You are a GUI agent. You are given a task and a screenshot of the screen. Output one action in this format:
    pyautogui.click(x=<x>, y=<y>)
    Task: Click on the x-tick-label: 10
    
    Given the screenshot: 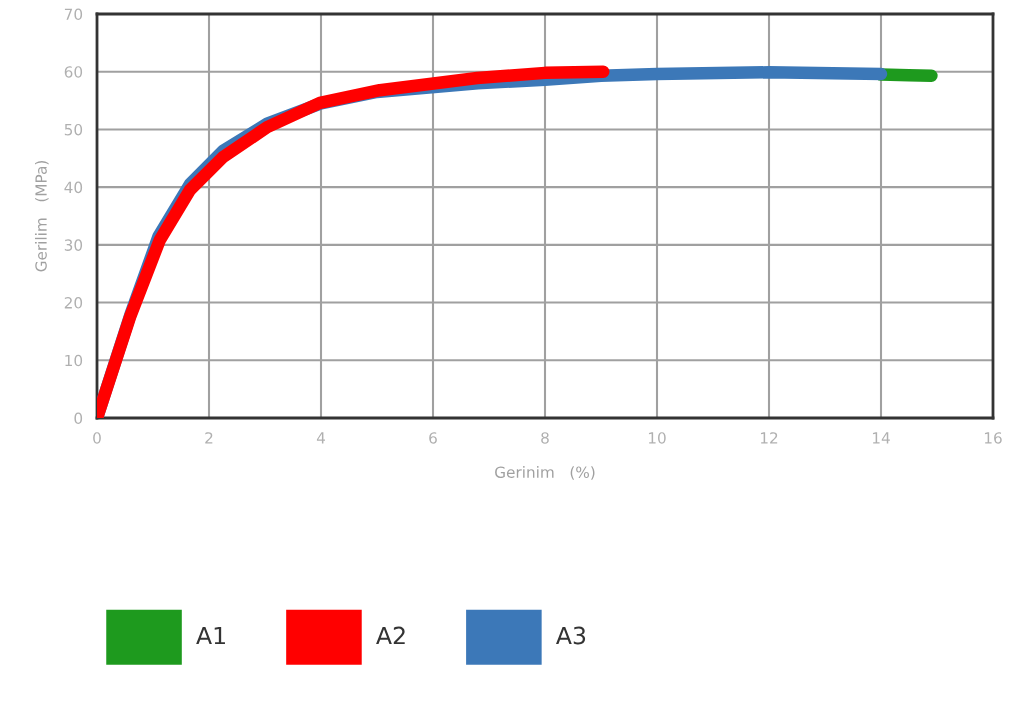 What is the action you would take?
    pyautogui.click(x=657, y=438)
    